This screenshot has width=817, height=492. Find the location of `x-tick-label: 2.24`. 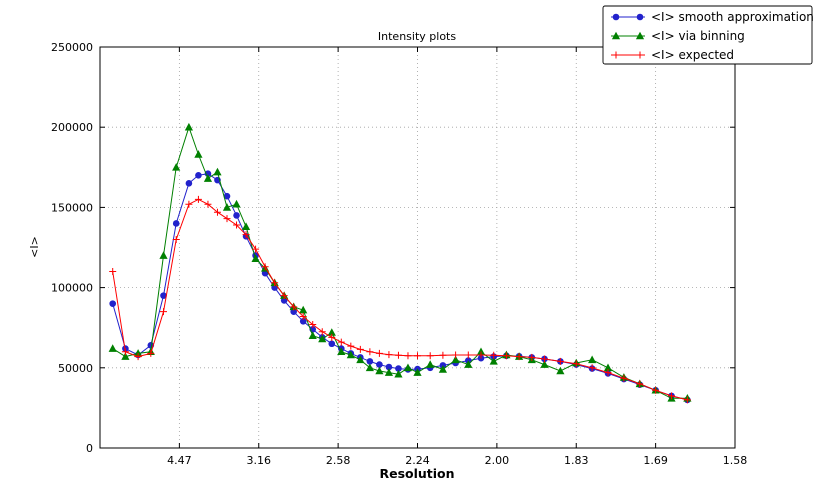

x-tick-label: 2.24 is located at coordinates (417, 460).